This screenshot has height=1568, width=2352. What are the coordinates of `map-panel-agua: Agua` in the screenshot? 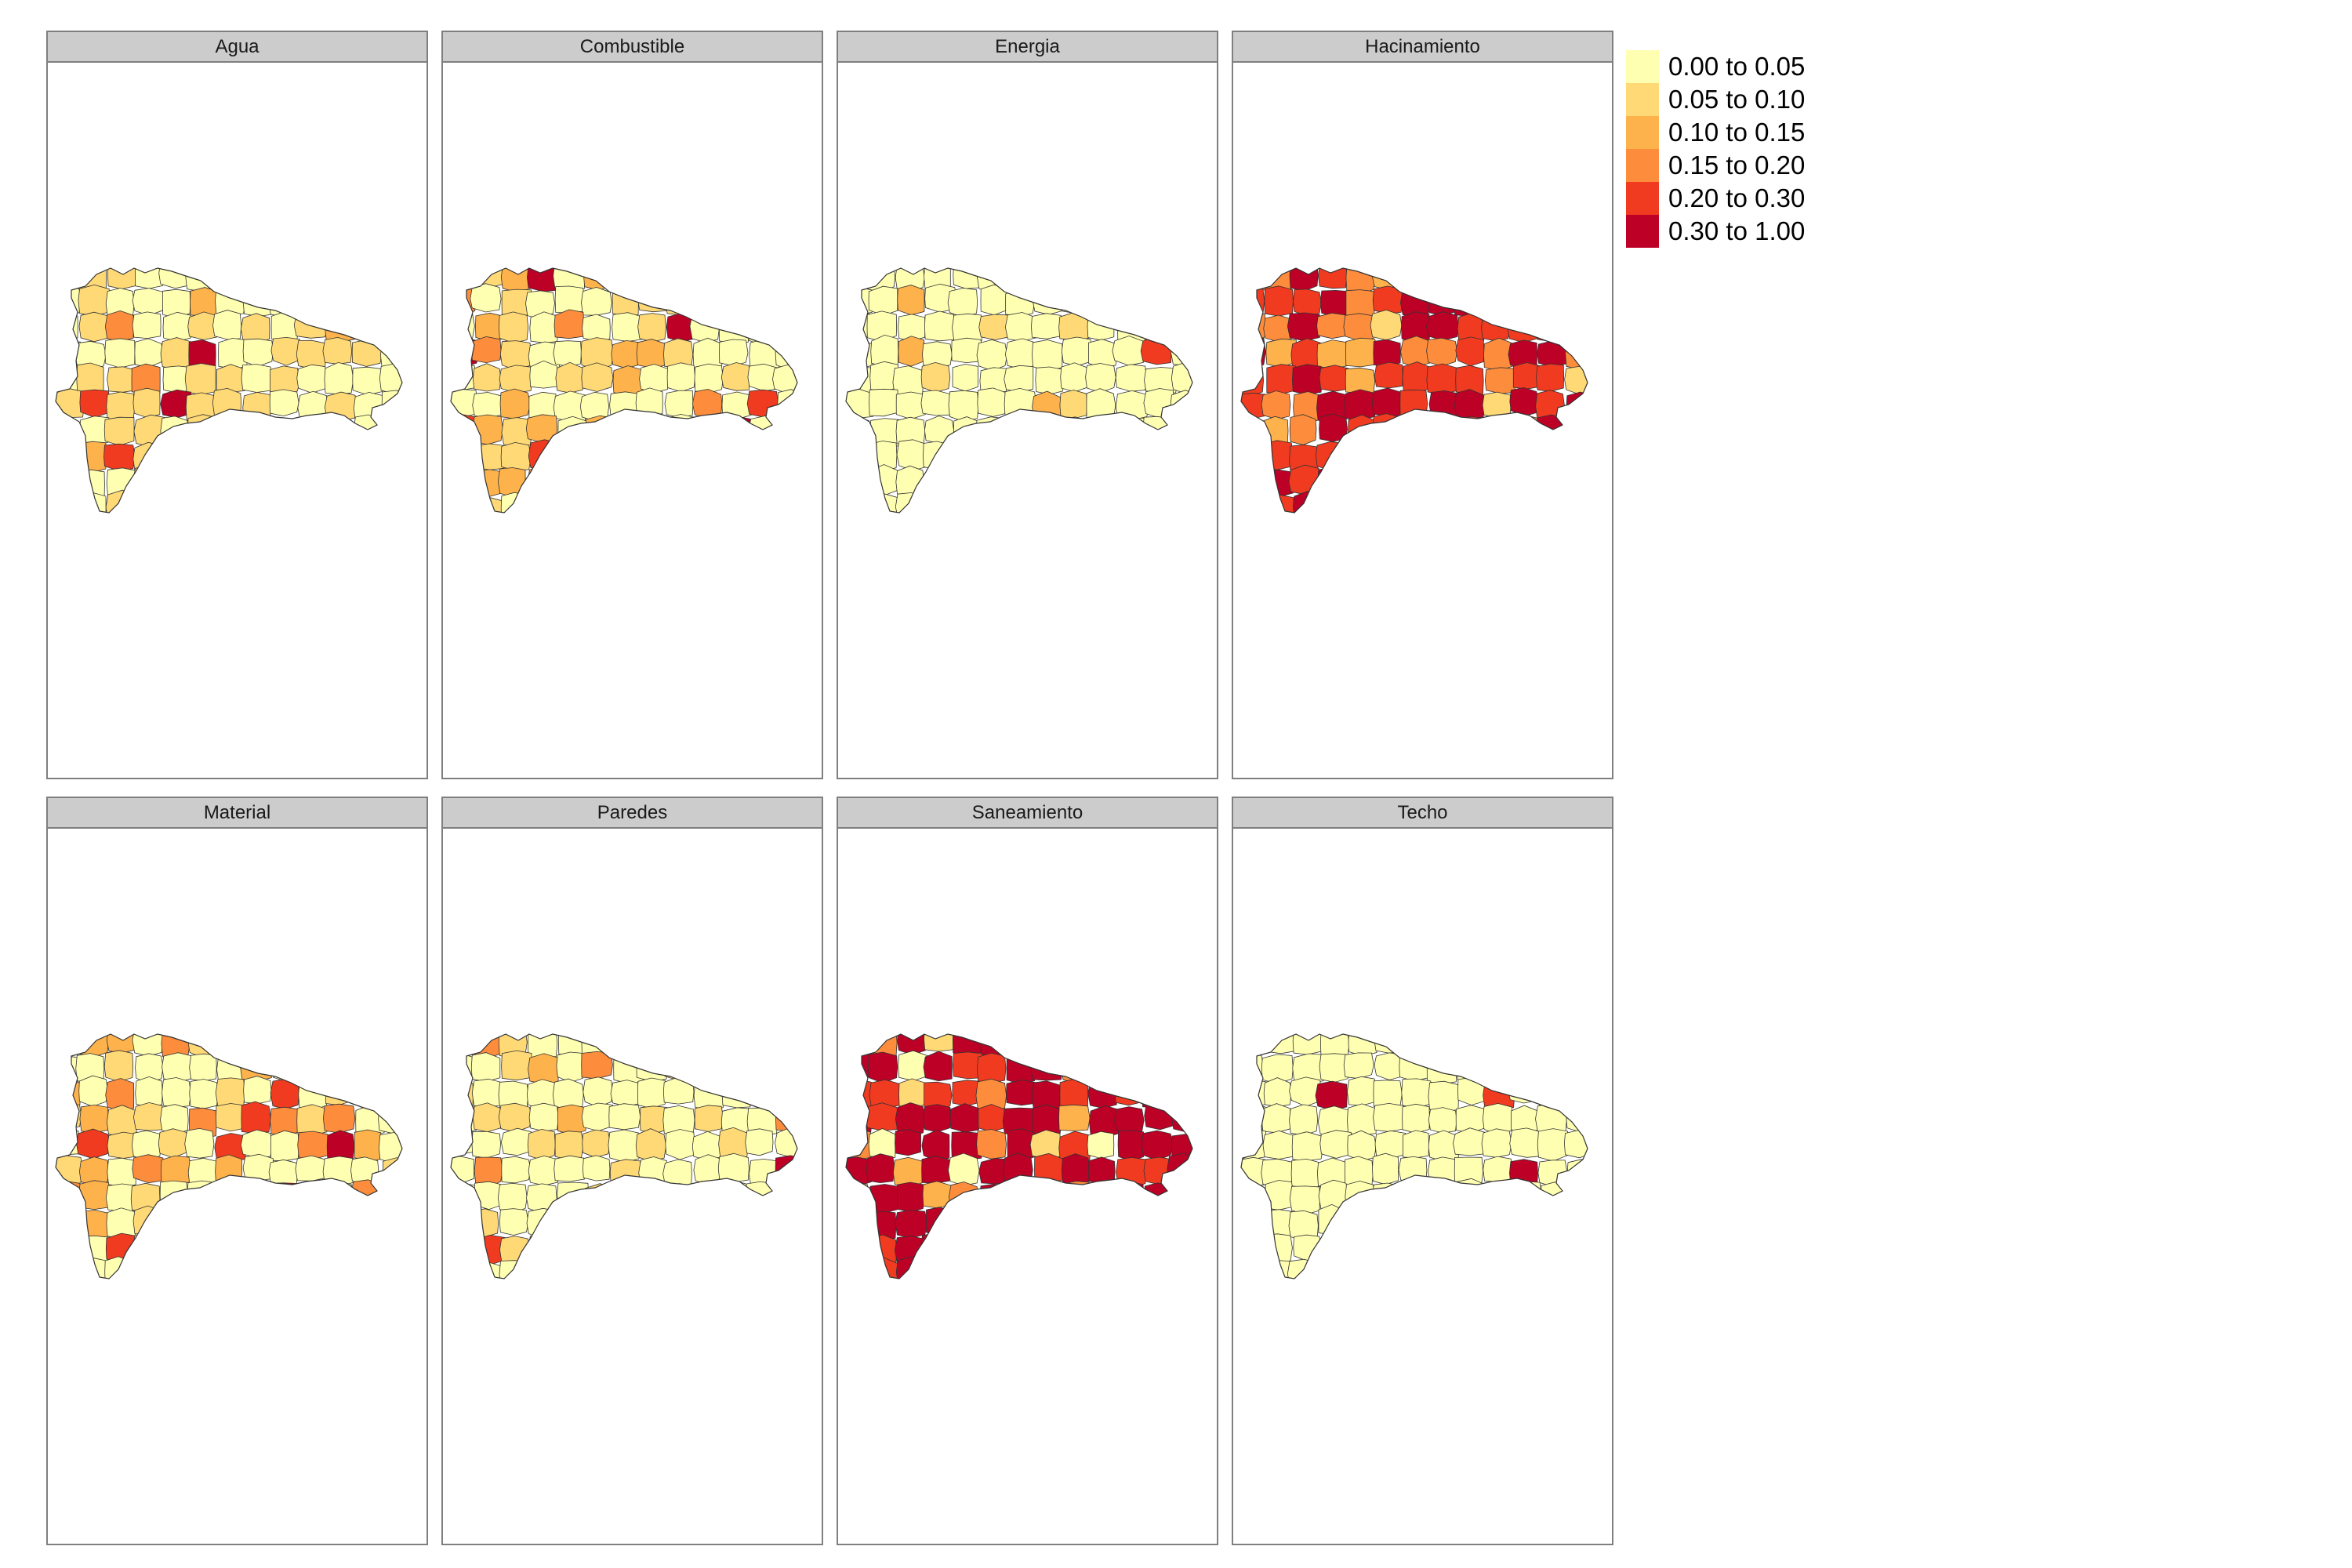 It's located at (237, 405).